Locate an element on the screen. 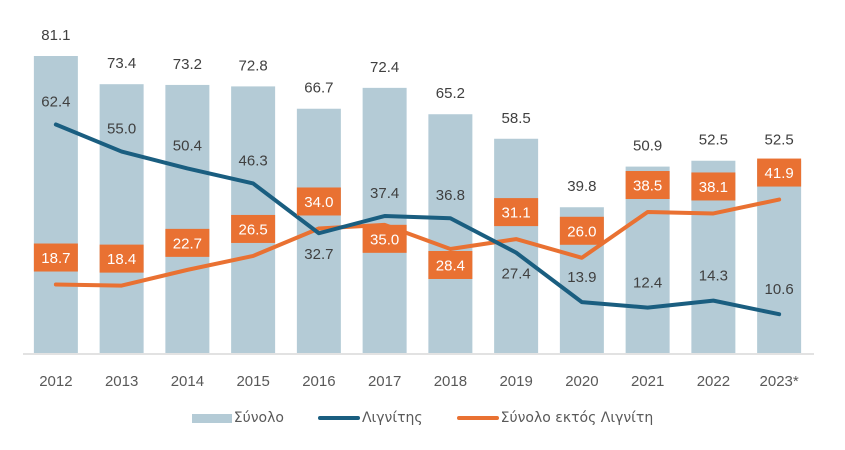  label-text-non-lignite: 31.1 is located at coordinates (516, 213).